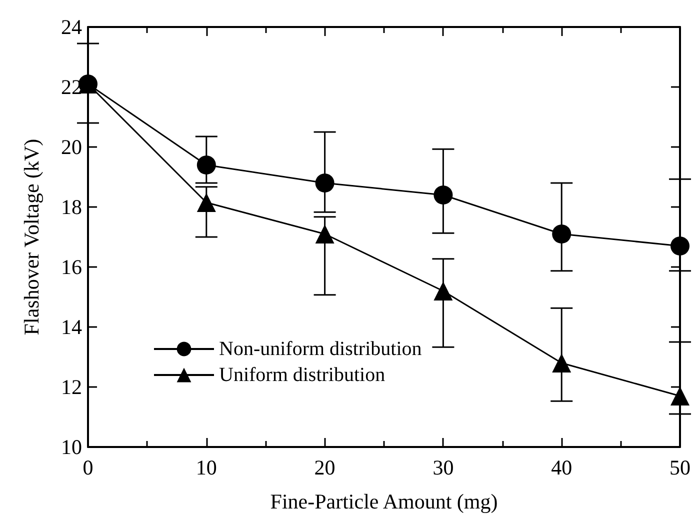 The width and height of the screenshot is (695, 520). I want to click on y-axis-title: Flashover Voltage (kV), so click(32, 237).